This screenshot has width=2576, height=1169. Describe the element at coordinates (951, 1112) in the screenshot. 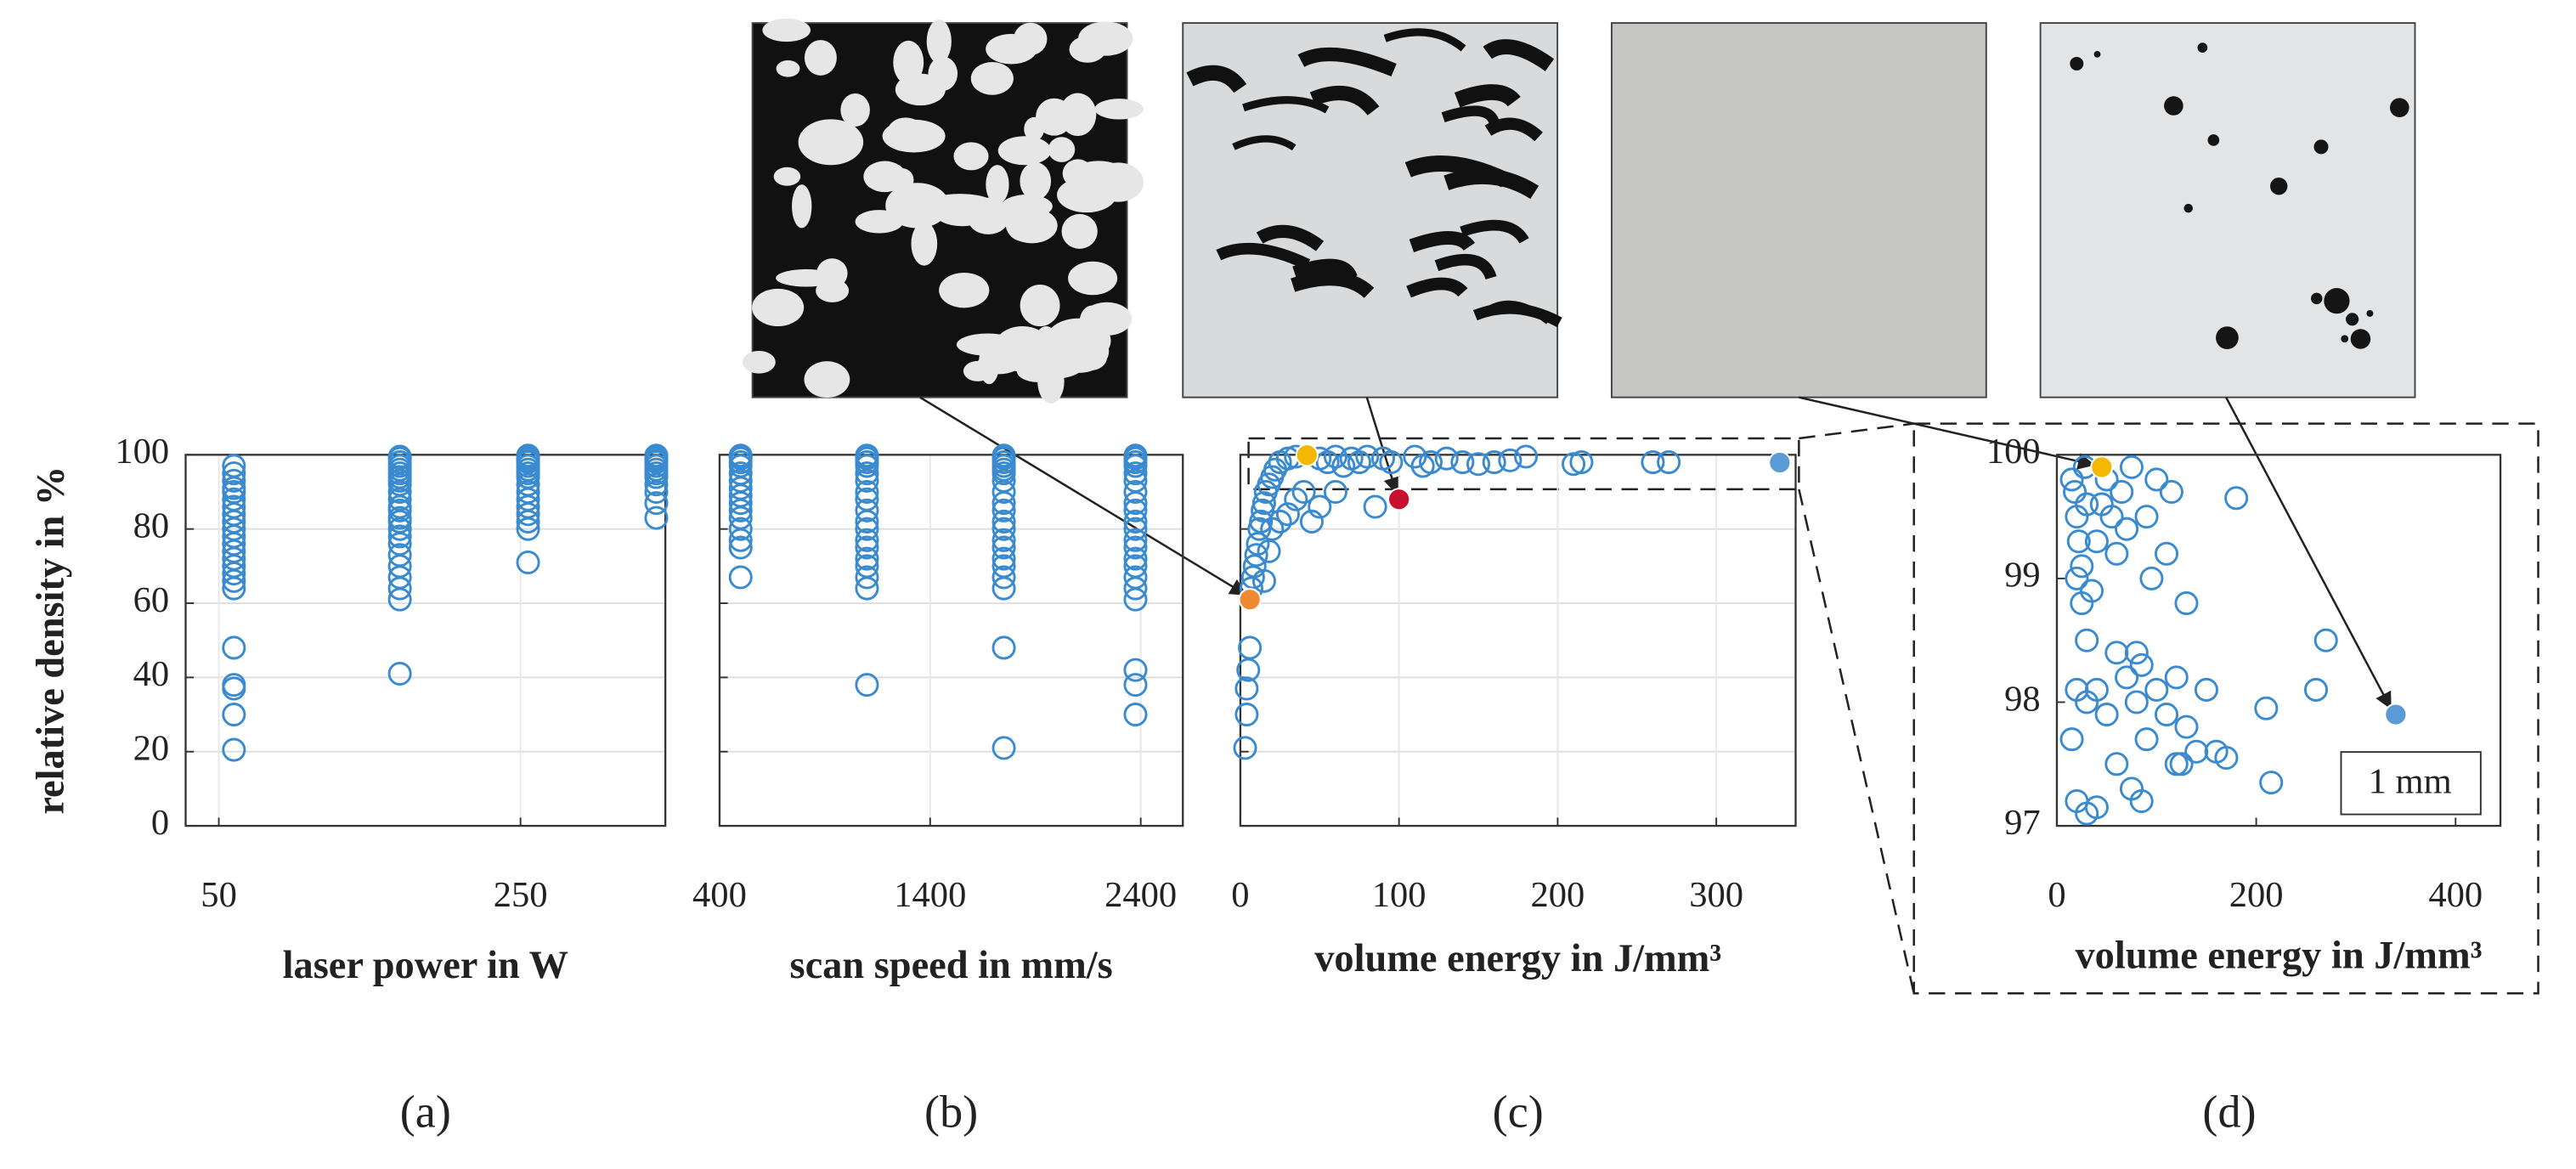

I see `panel-label: (b)` at that location.